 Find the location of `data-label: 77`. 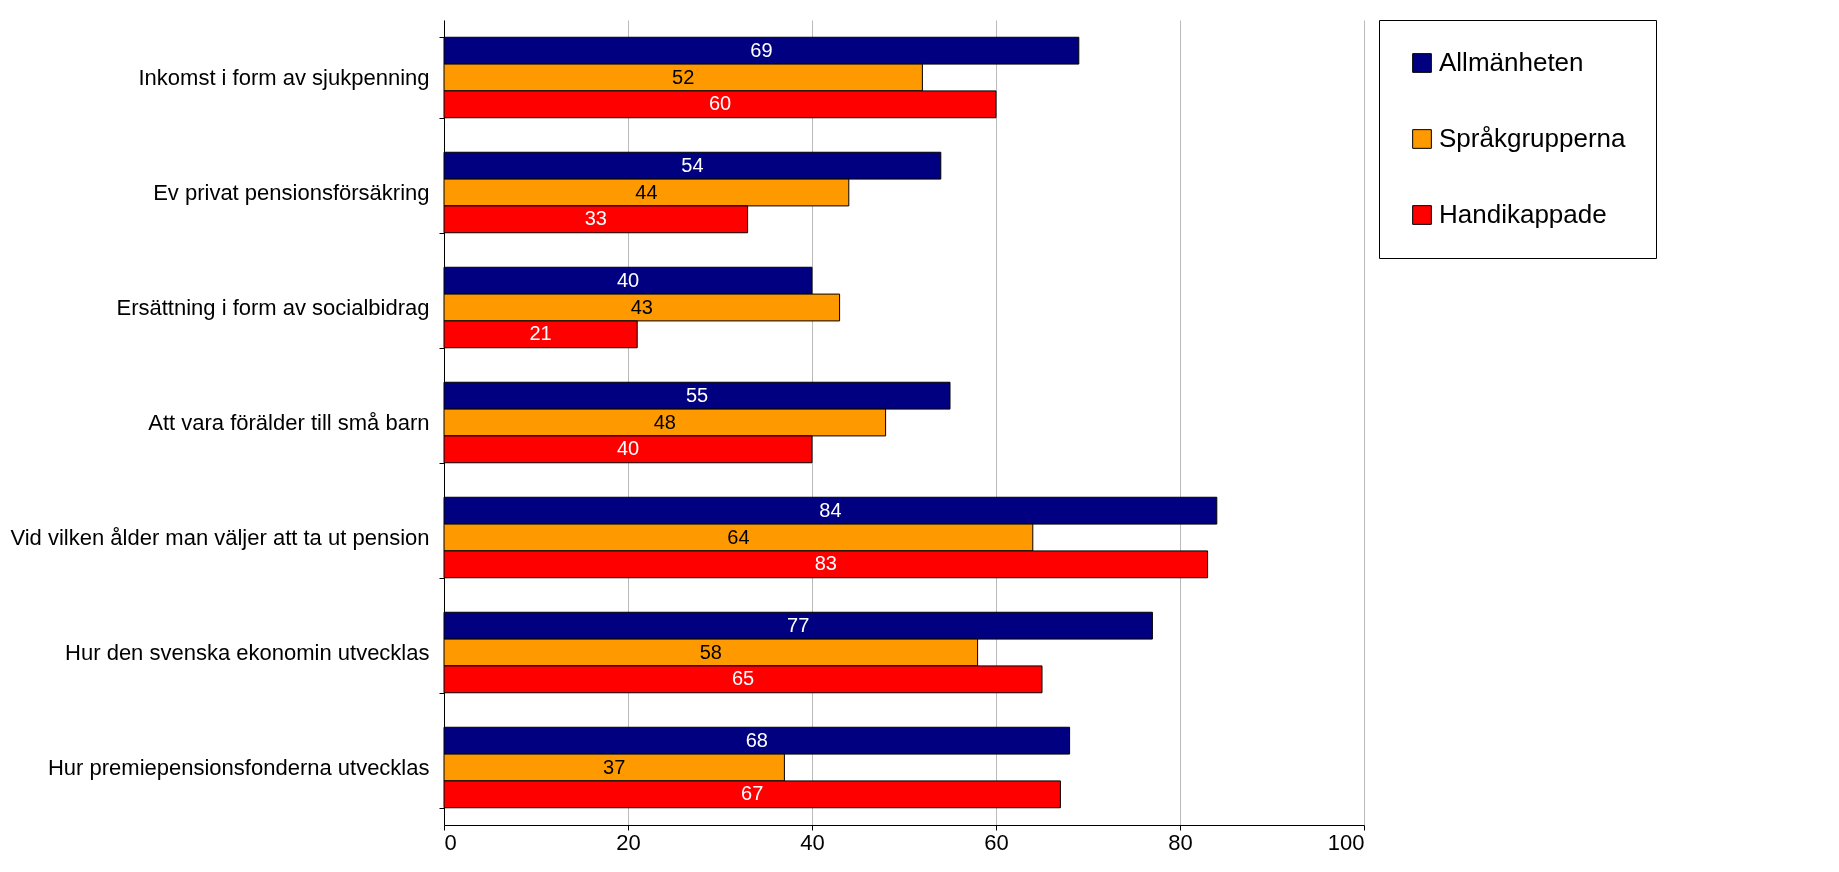

data-label: 77 is located at coordinates (798, 624).